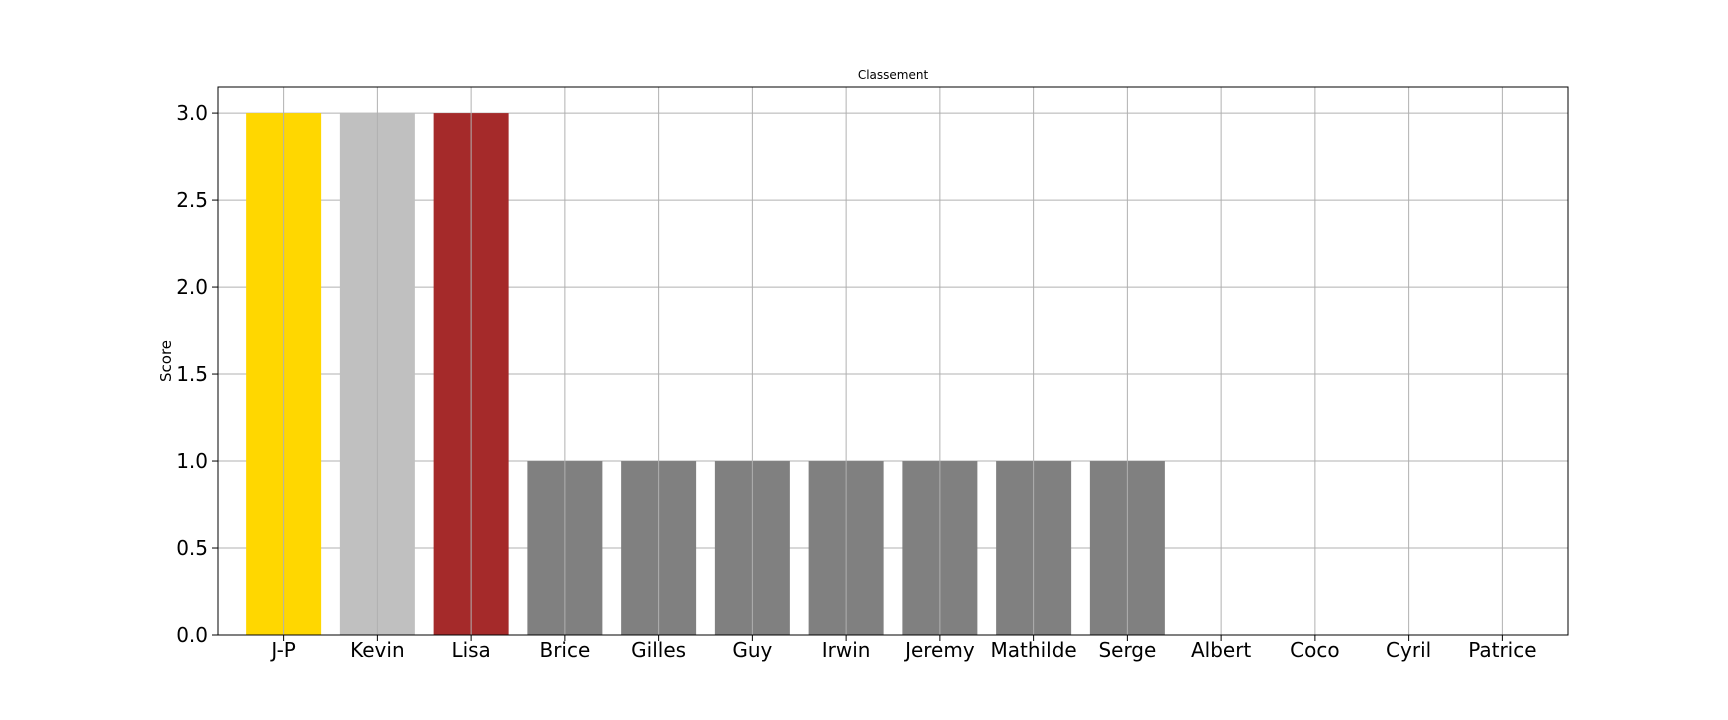 The height and width of the screenshot is (720, 1728). I want to click on x-tick-label: Brice, so click(564, 650).